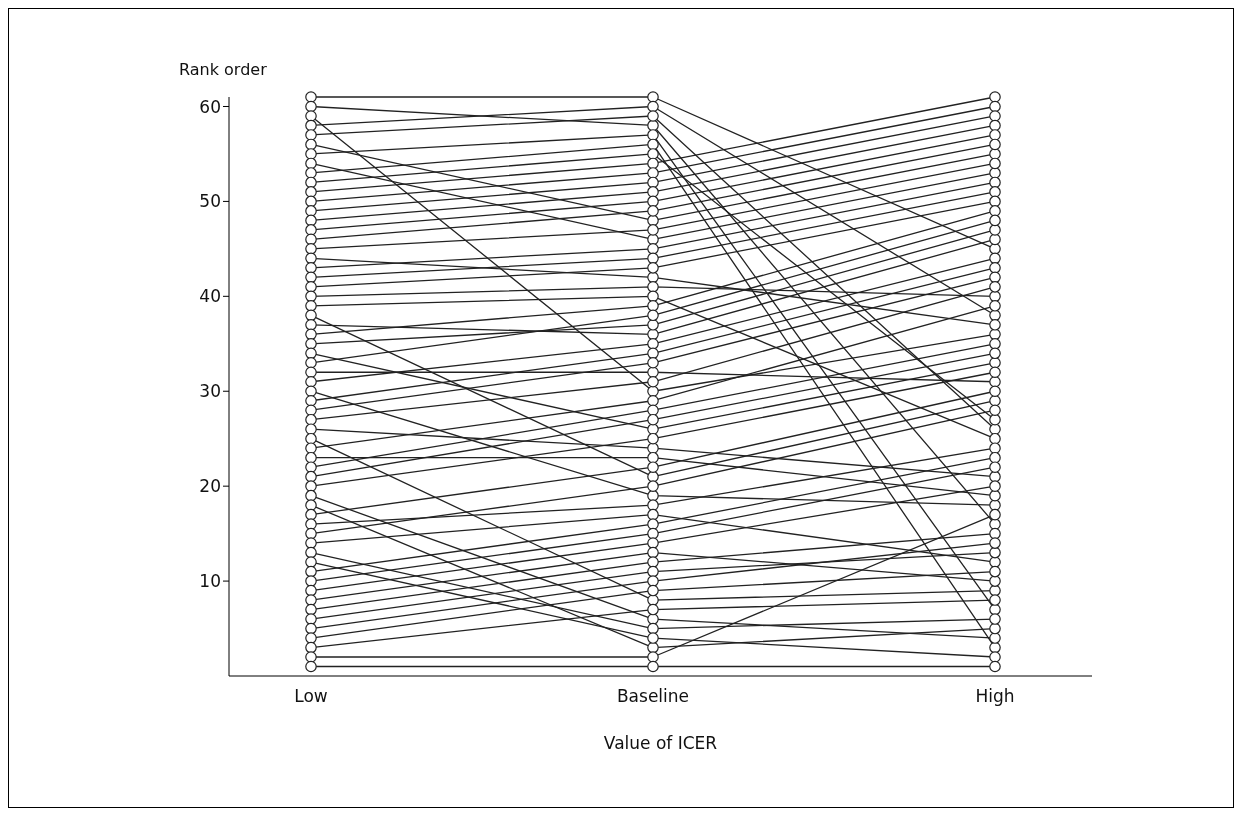 The image size is (1242, 816). What do you see at coordinates (995, 696) in the screenshot?
I see `x-tick-label: High` at bounding box center [995, 696].